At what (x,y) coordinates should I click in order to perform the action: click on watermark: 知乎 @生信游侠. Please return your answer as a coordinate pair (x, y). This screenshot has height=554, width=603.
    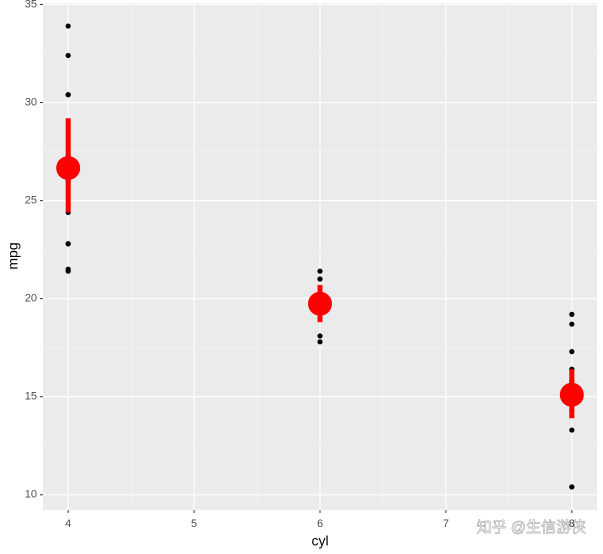
    Looking at the image, I should click on (531, 527).